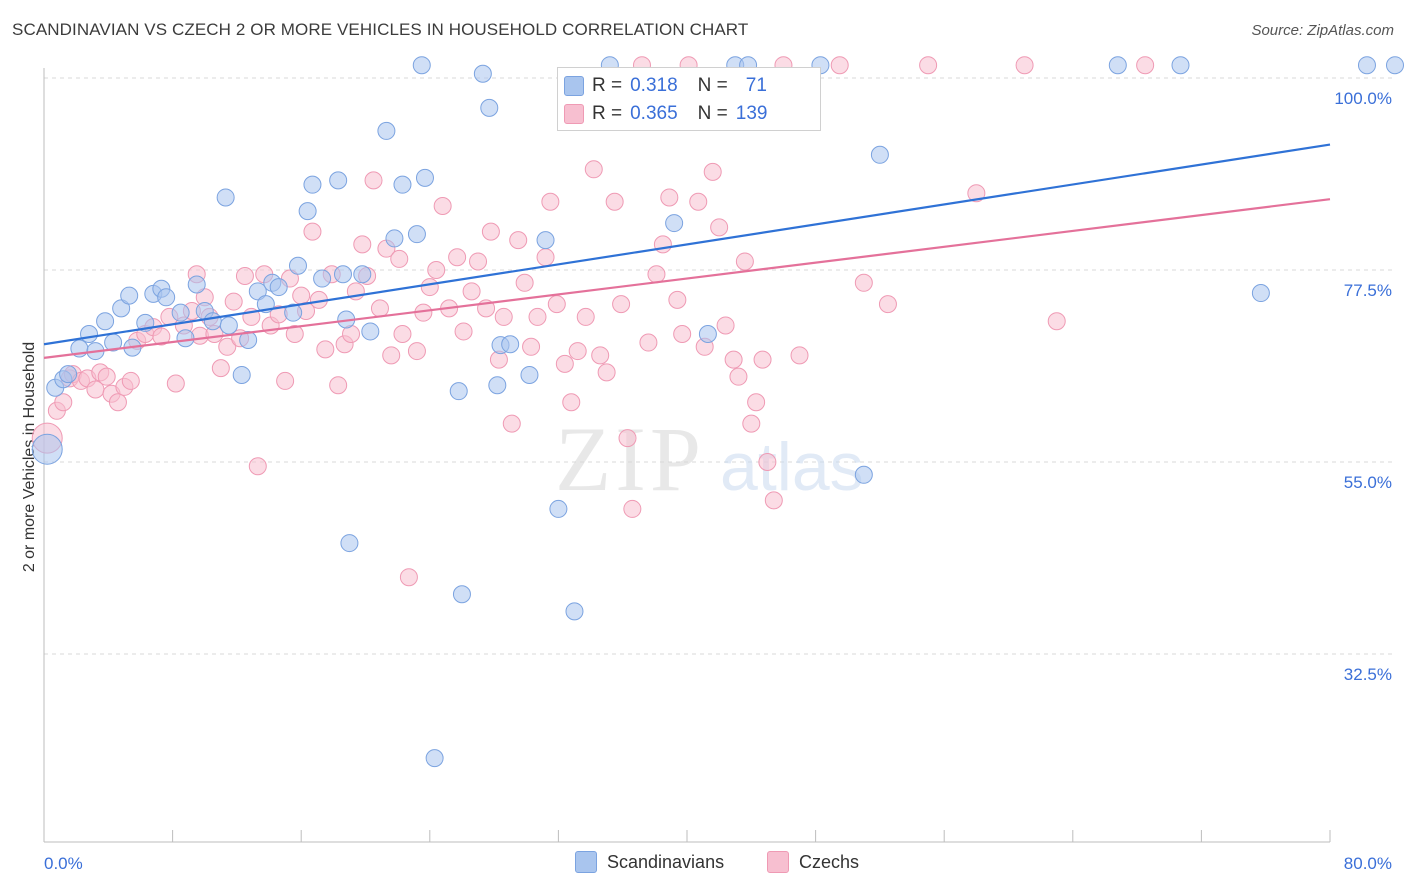  I want to click on stats-legend: R = 0.318 N = 71 R = 0.365 N = 139, so click(689, 99).